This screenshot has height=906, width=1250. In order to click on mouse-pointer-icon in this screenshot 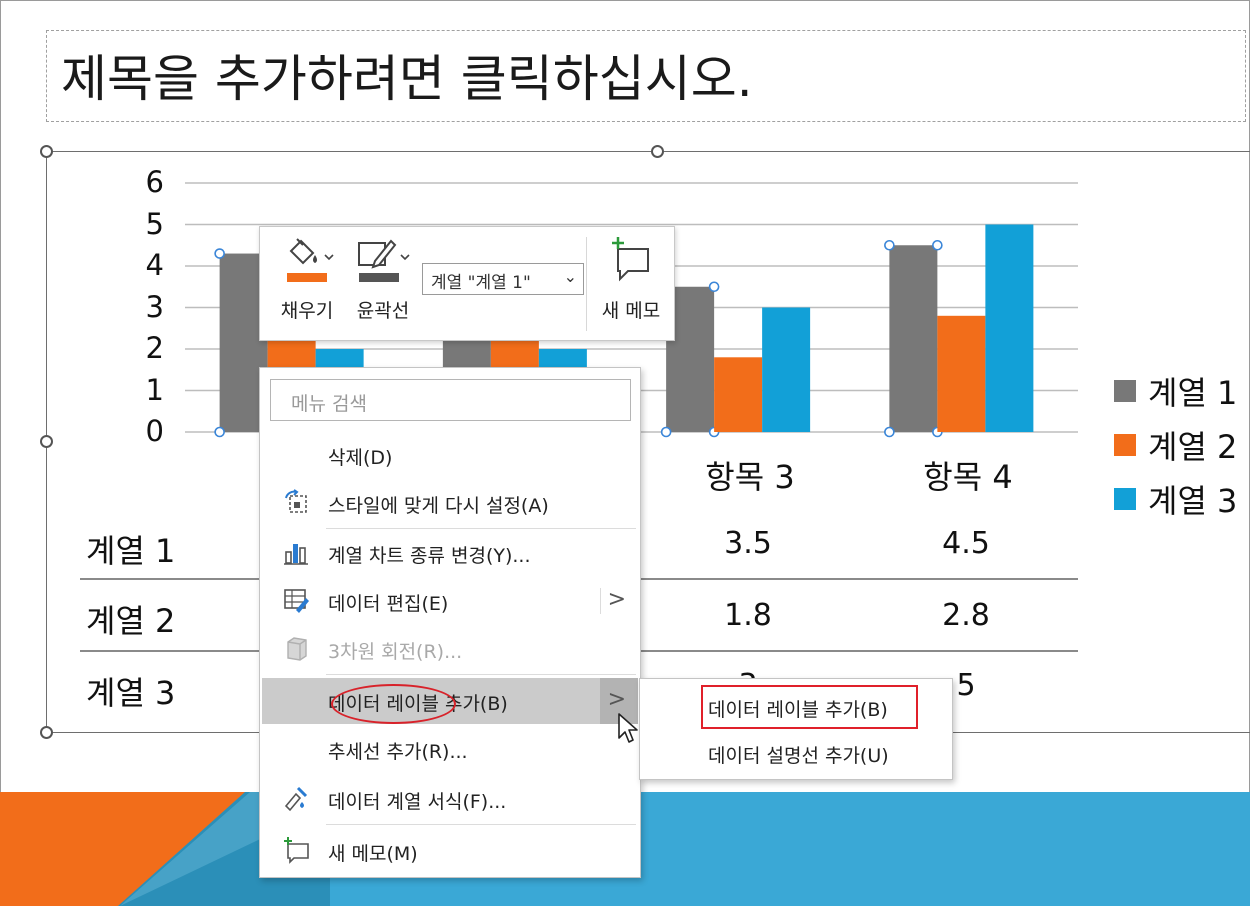, I will do `click(628, 728)`.